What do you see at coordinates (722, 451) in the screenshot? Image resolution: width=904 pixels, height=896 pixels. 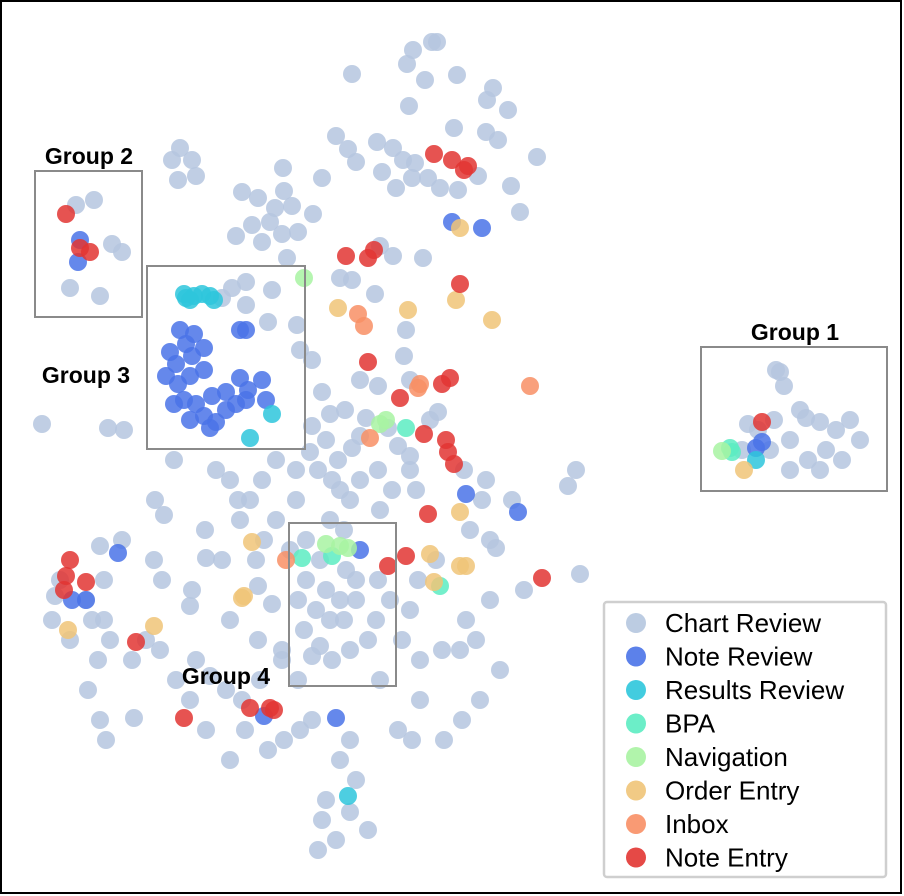 I see `navigation-point` at bounding box center [722, 451].